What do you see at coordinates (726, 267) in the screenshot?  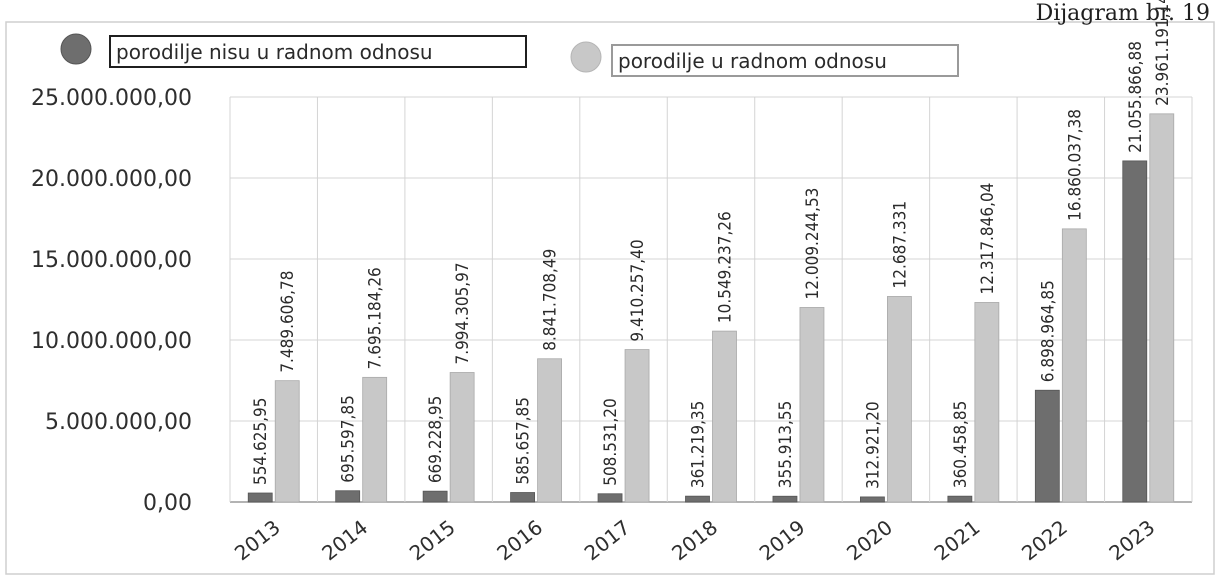 I see `data-label: 10.549.237,26` at bounding box center [726, 267].